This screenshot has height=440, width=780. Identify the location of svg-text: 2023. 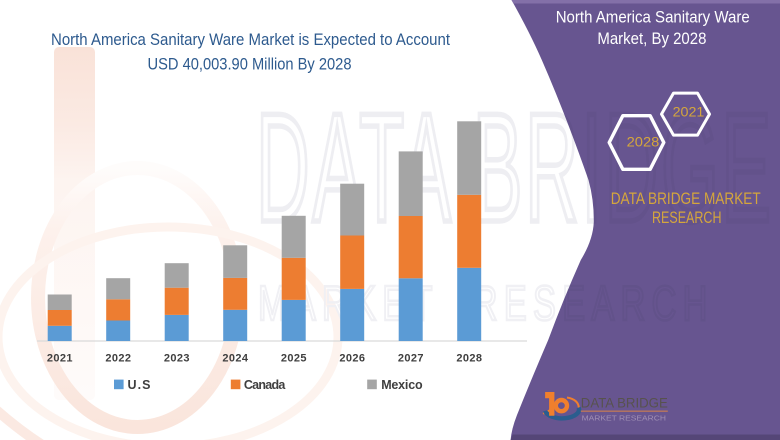
(177, 359).